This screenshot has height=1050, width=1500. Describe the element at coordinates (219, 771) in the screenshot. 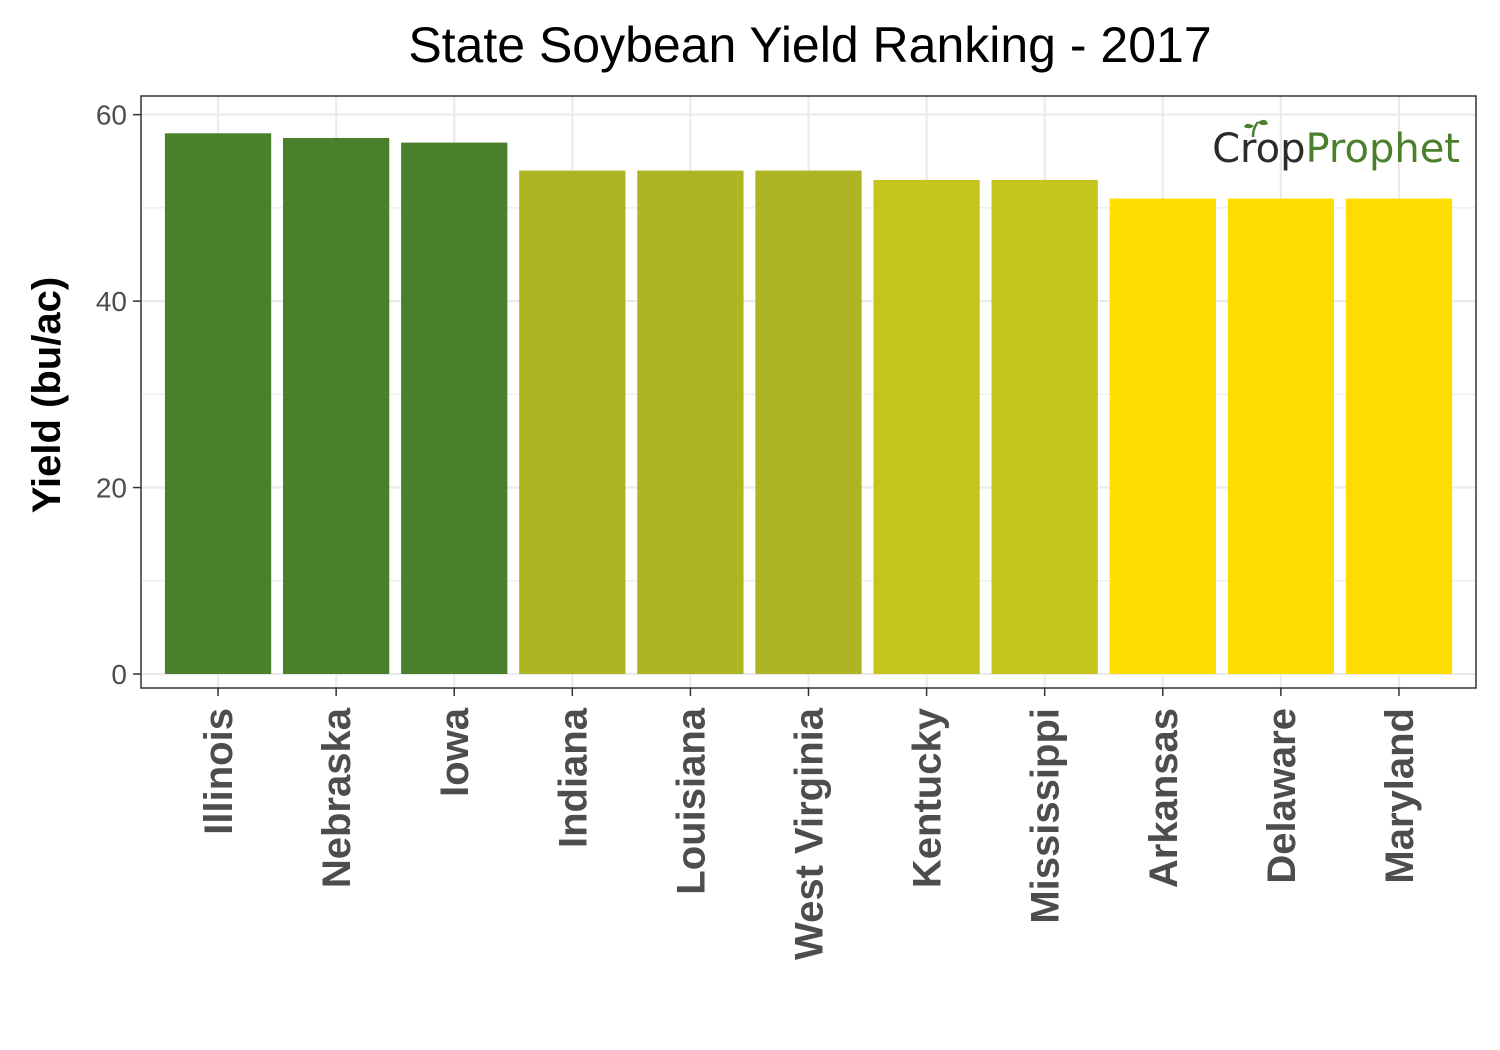

I see `x-tick-label: Illinois` at that location.